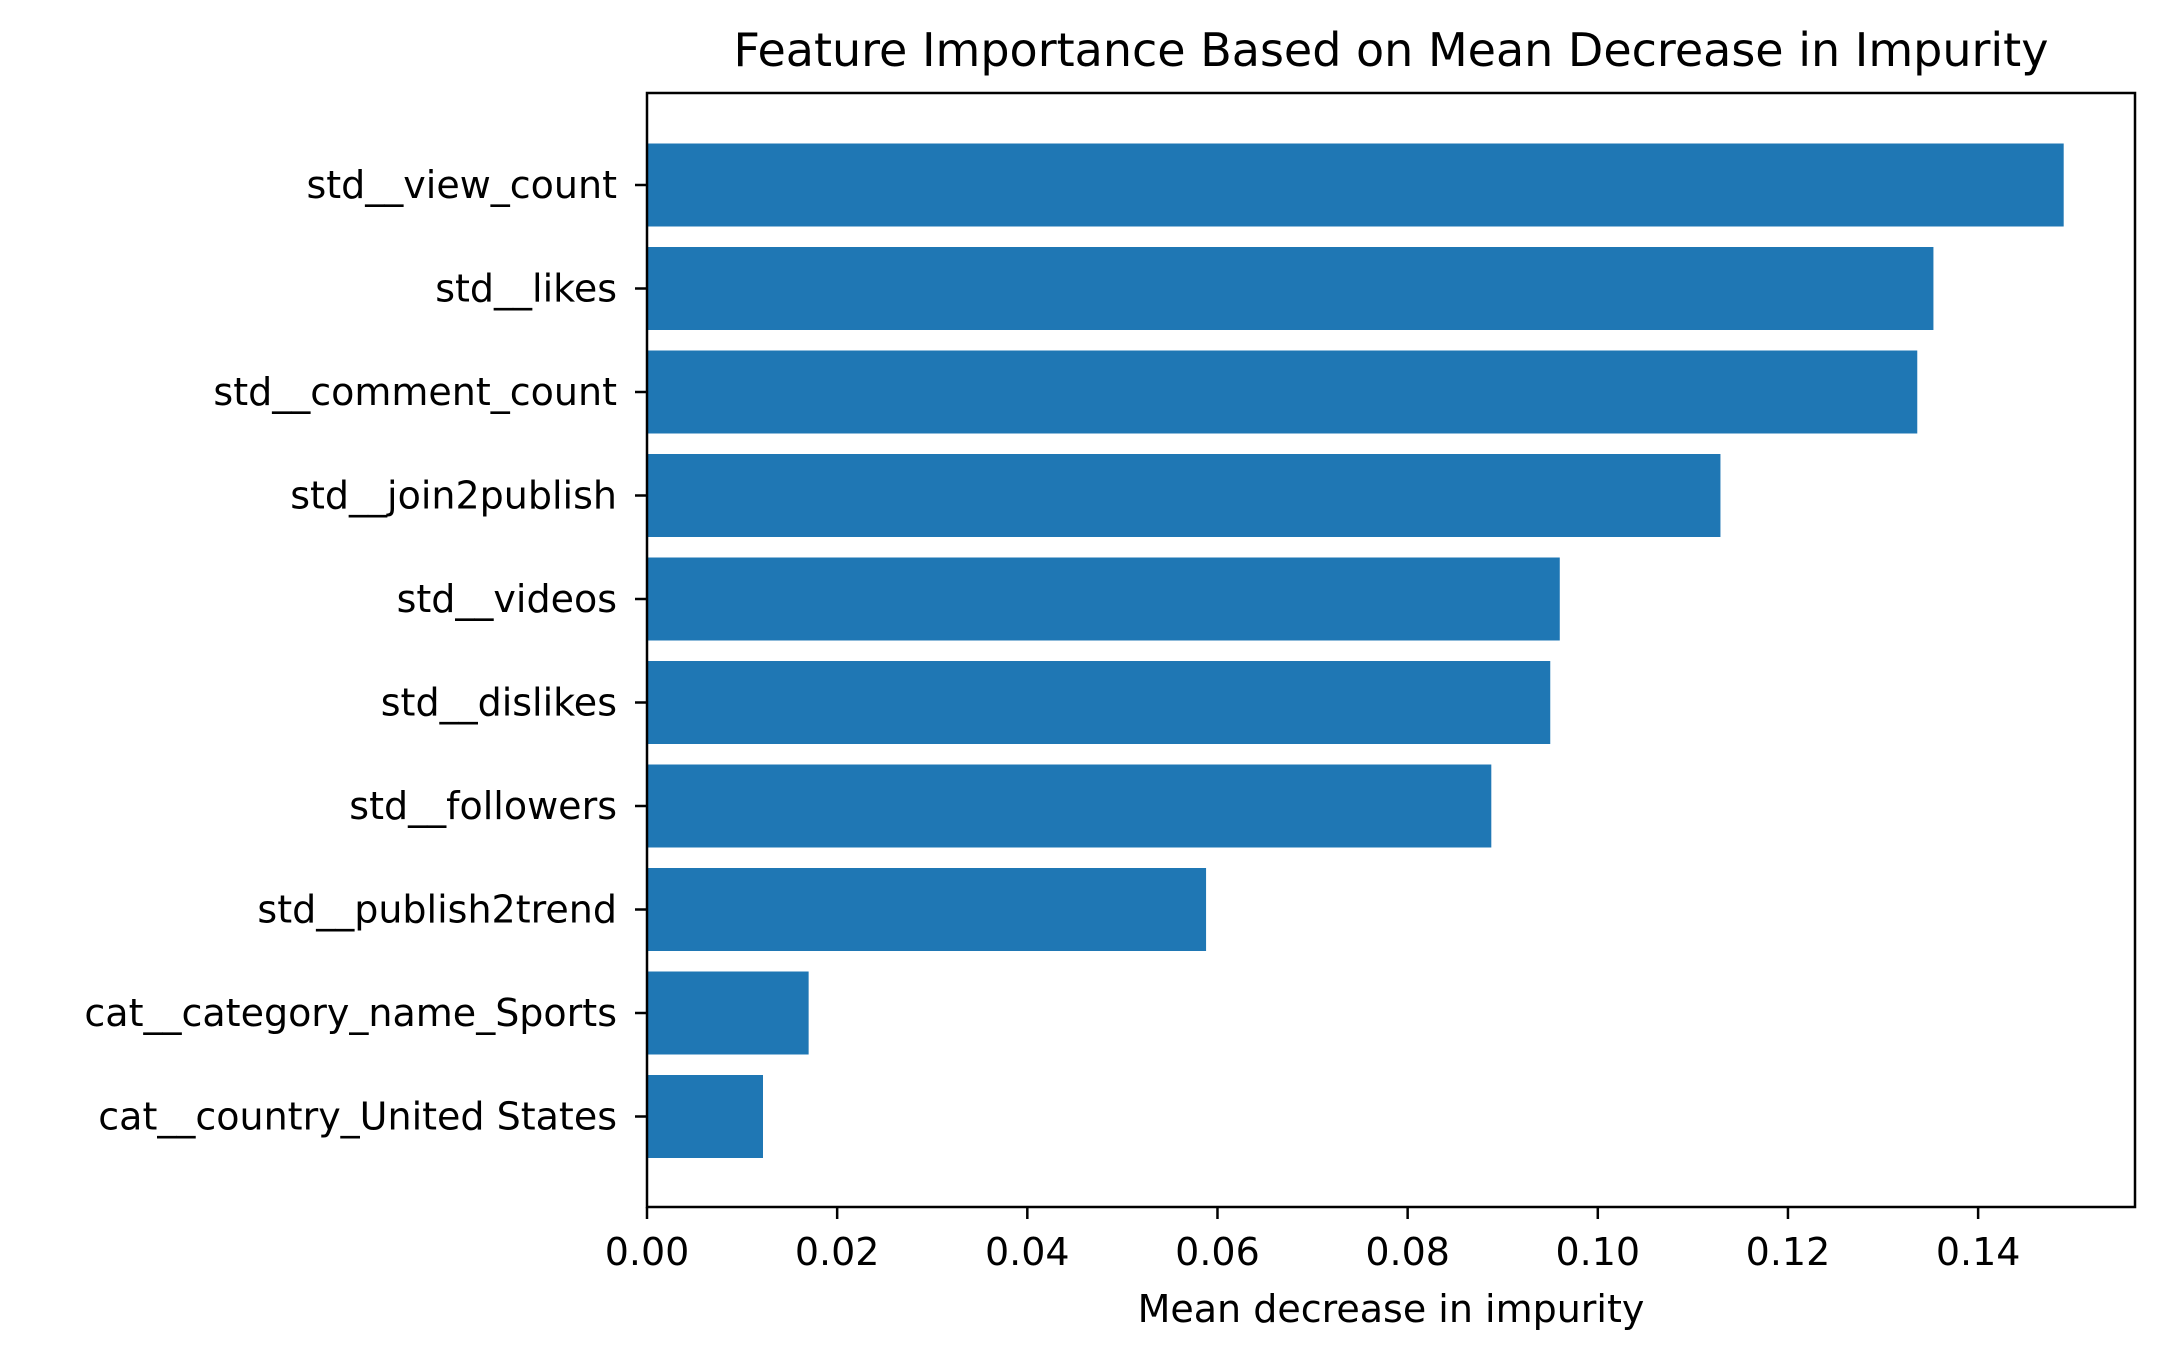 This screenshot has height=1361, width=2160. What do you see at coordinates (1978, 1252) in the screenshot?
I see `x-tick-label-7: 0.14` at bounding box center [1978, 1252].